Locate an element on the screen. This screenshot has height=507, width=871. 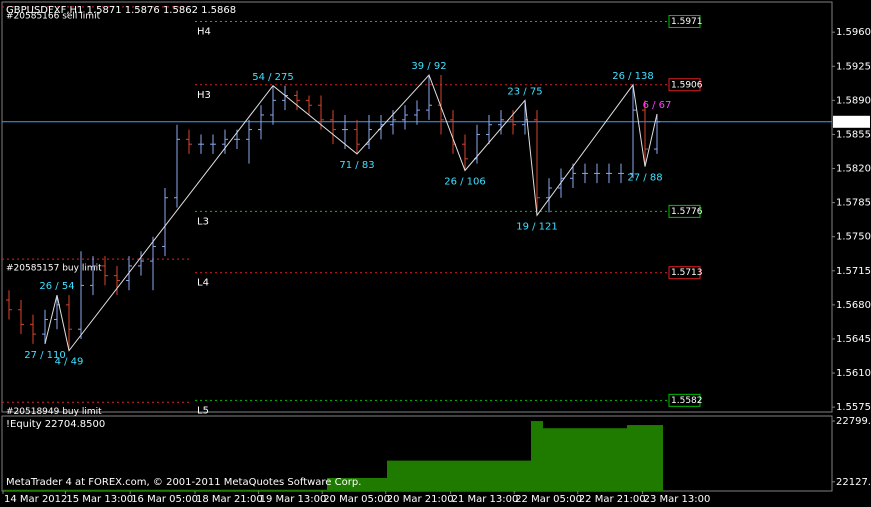
zigzag-label: 39 / 92 is located at coordinates (428, 66).